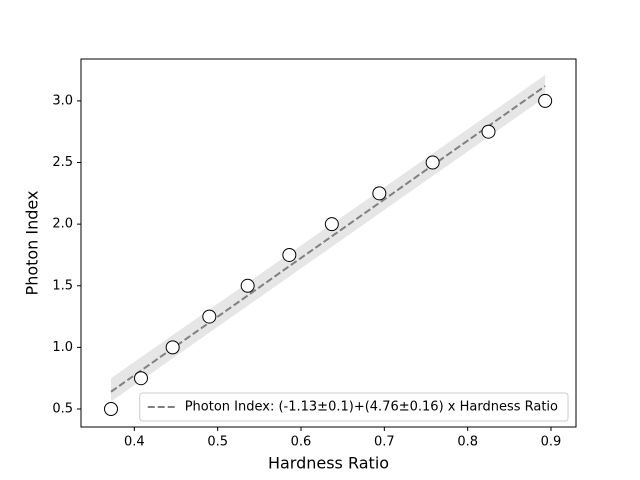 The height and width of the screenshot is (480, 640). What do you see at coordinates (301, 442) in the screenshot?
I see `x-tick-label: 0.6` at bounding box center [301, 442].